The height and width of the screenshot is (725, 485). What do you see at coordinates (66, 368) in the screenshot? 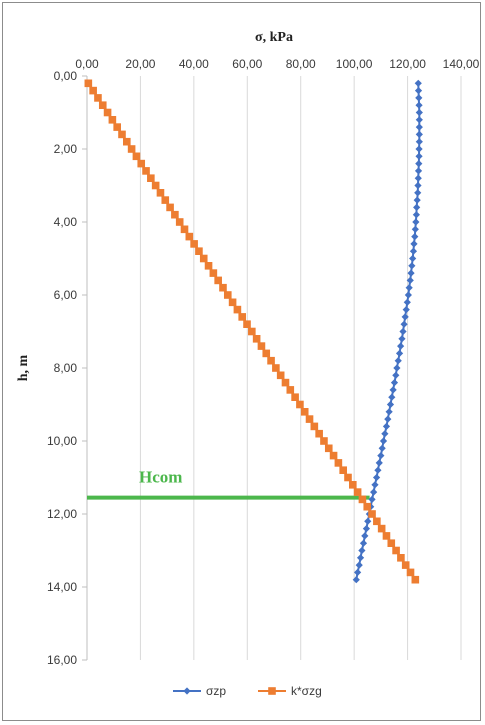
I see `y-tick-label: 8,00` at bounding box center [66, 368].